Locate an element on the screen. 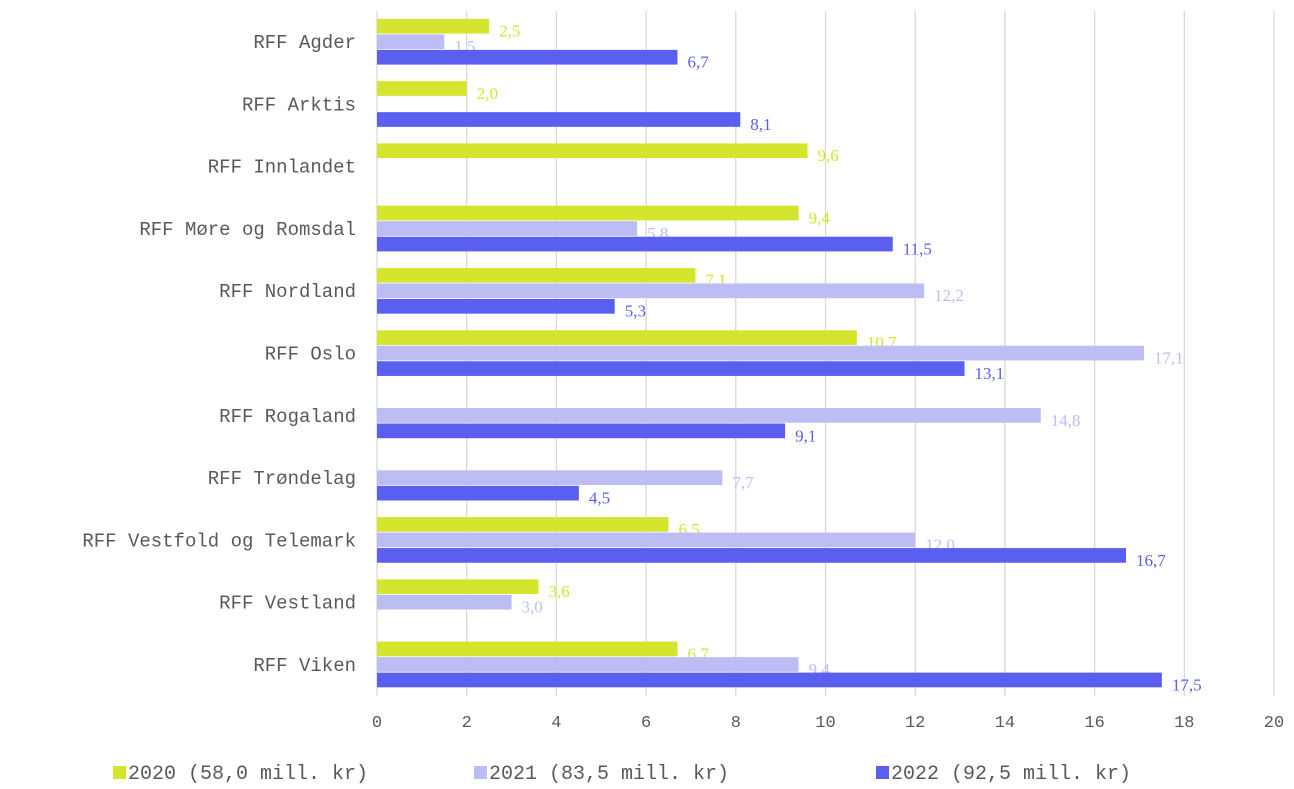  legend-label: 2022 (92,5 mill. kr) is located at coordinates (1011, 774).